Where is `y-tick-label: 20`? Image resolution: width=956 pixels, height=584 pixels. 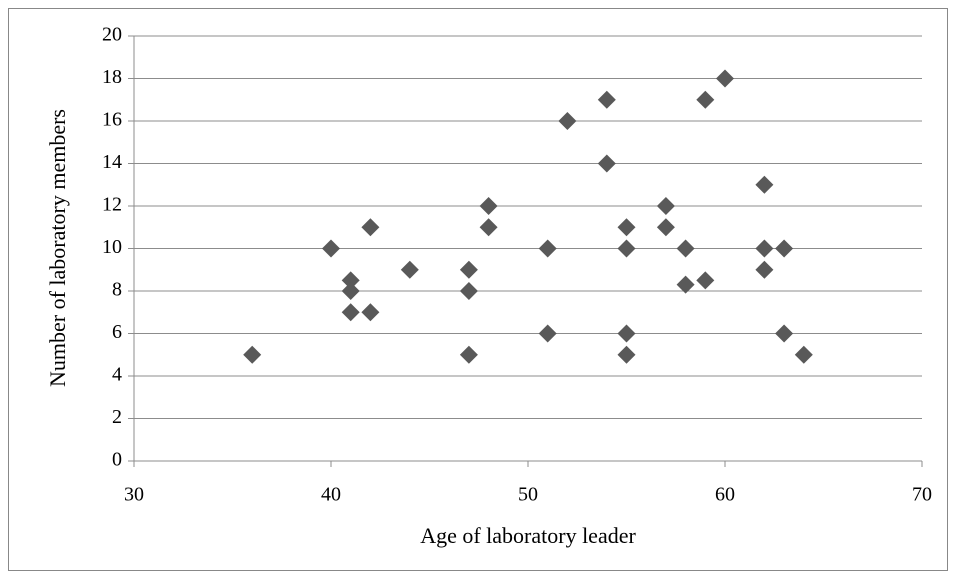 y-tick-label: 20 is located at coordinates (112, 35).